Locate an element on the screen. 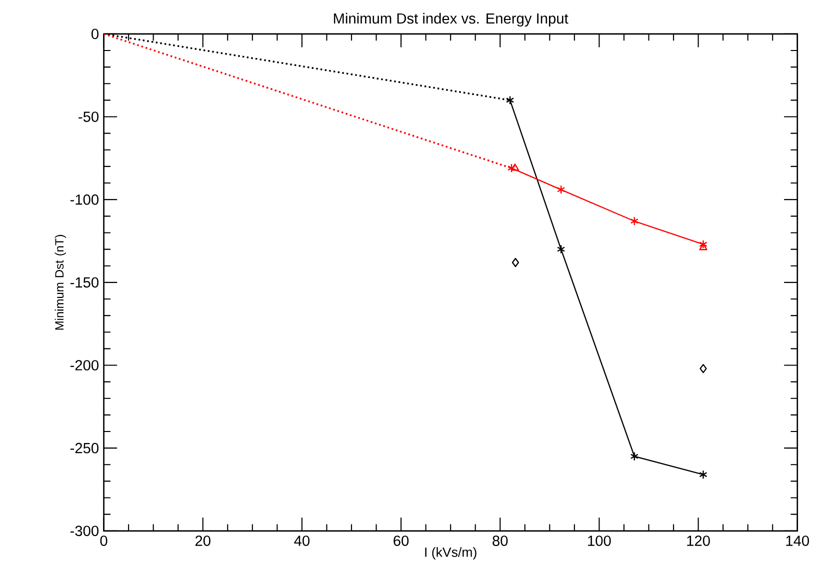 The height and width of the screenshot is (578, 814). y-tick-label: -250 is located at coordinates (84, 448).